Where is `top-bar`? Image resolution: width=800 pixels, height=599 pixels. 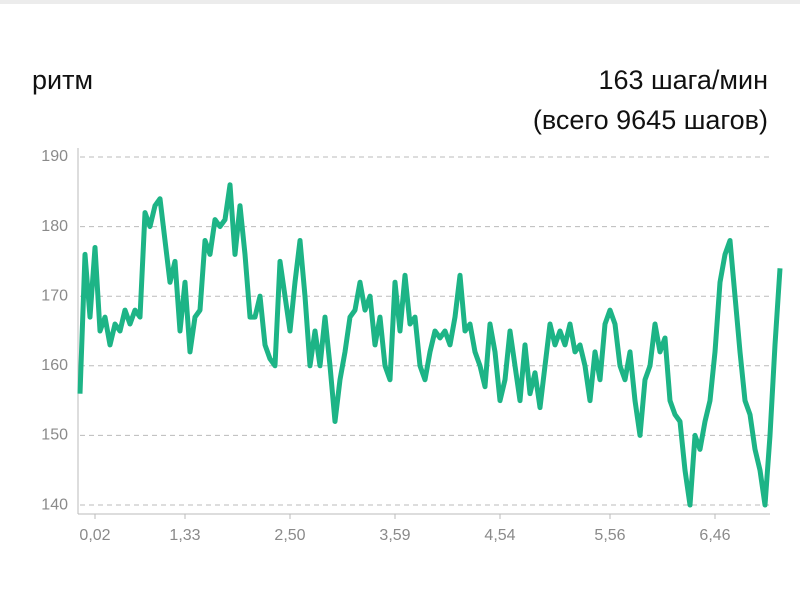
top-bar is located at coordinates (400, 2).